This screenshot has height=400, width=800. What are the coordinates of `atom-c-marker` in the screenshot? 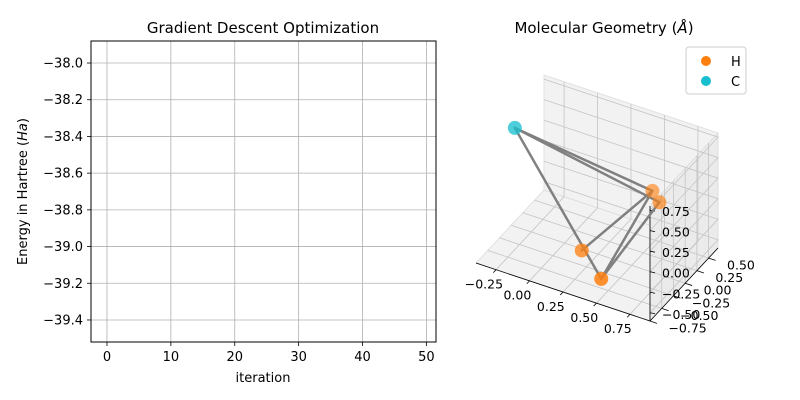 It's located at (514, 127).